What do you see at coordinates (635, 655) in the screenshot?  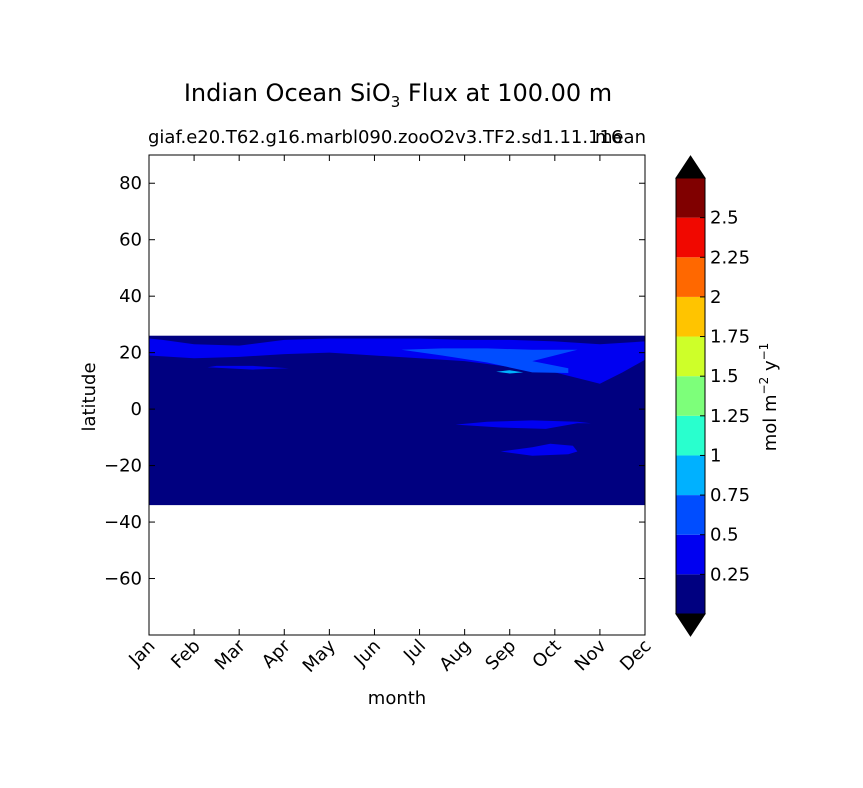 I see `x-tick-label: Dec` at bounding box center [635, 655].